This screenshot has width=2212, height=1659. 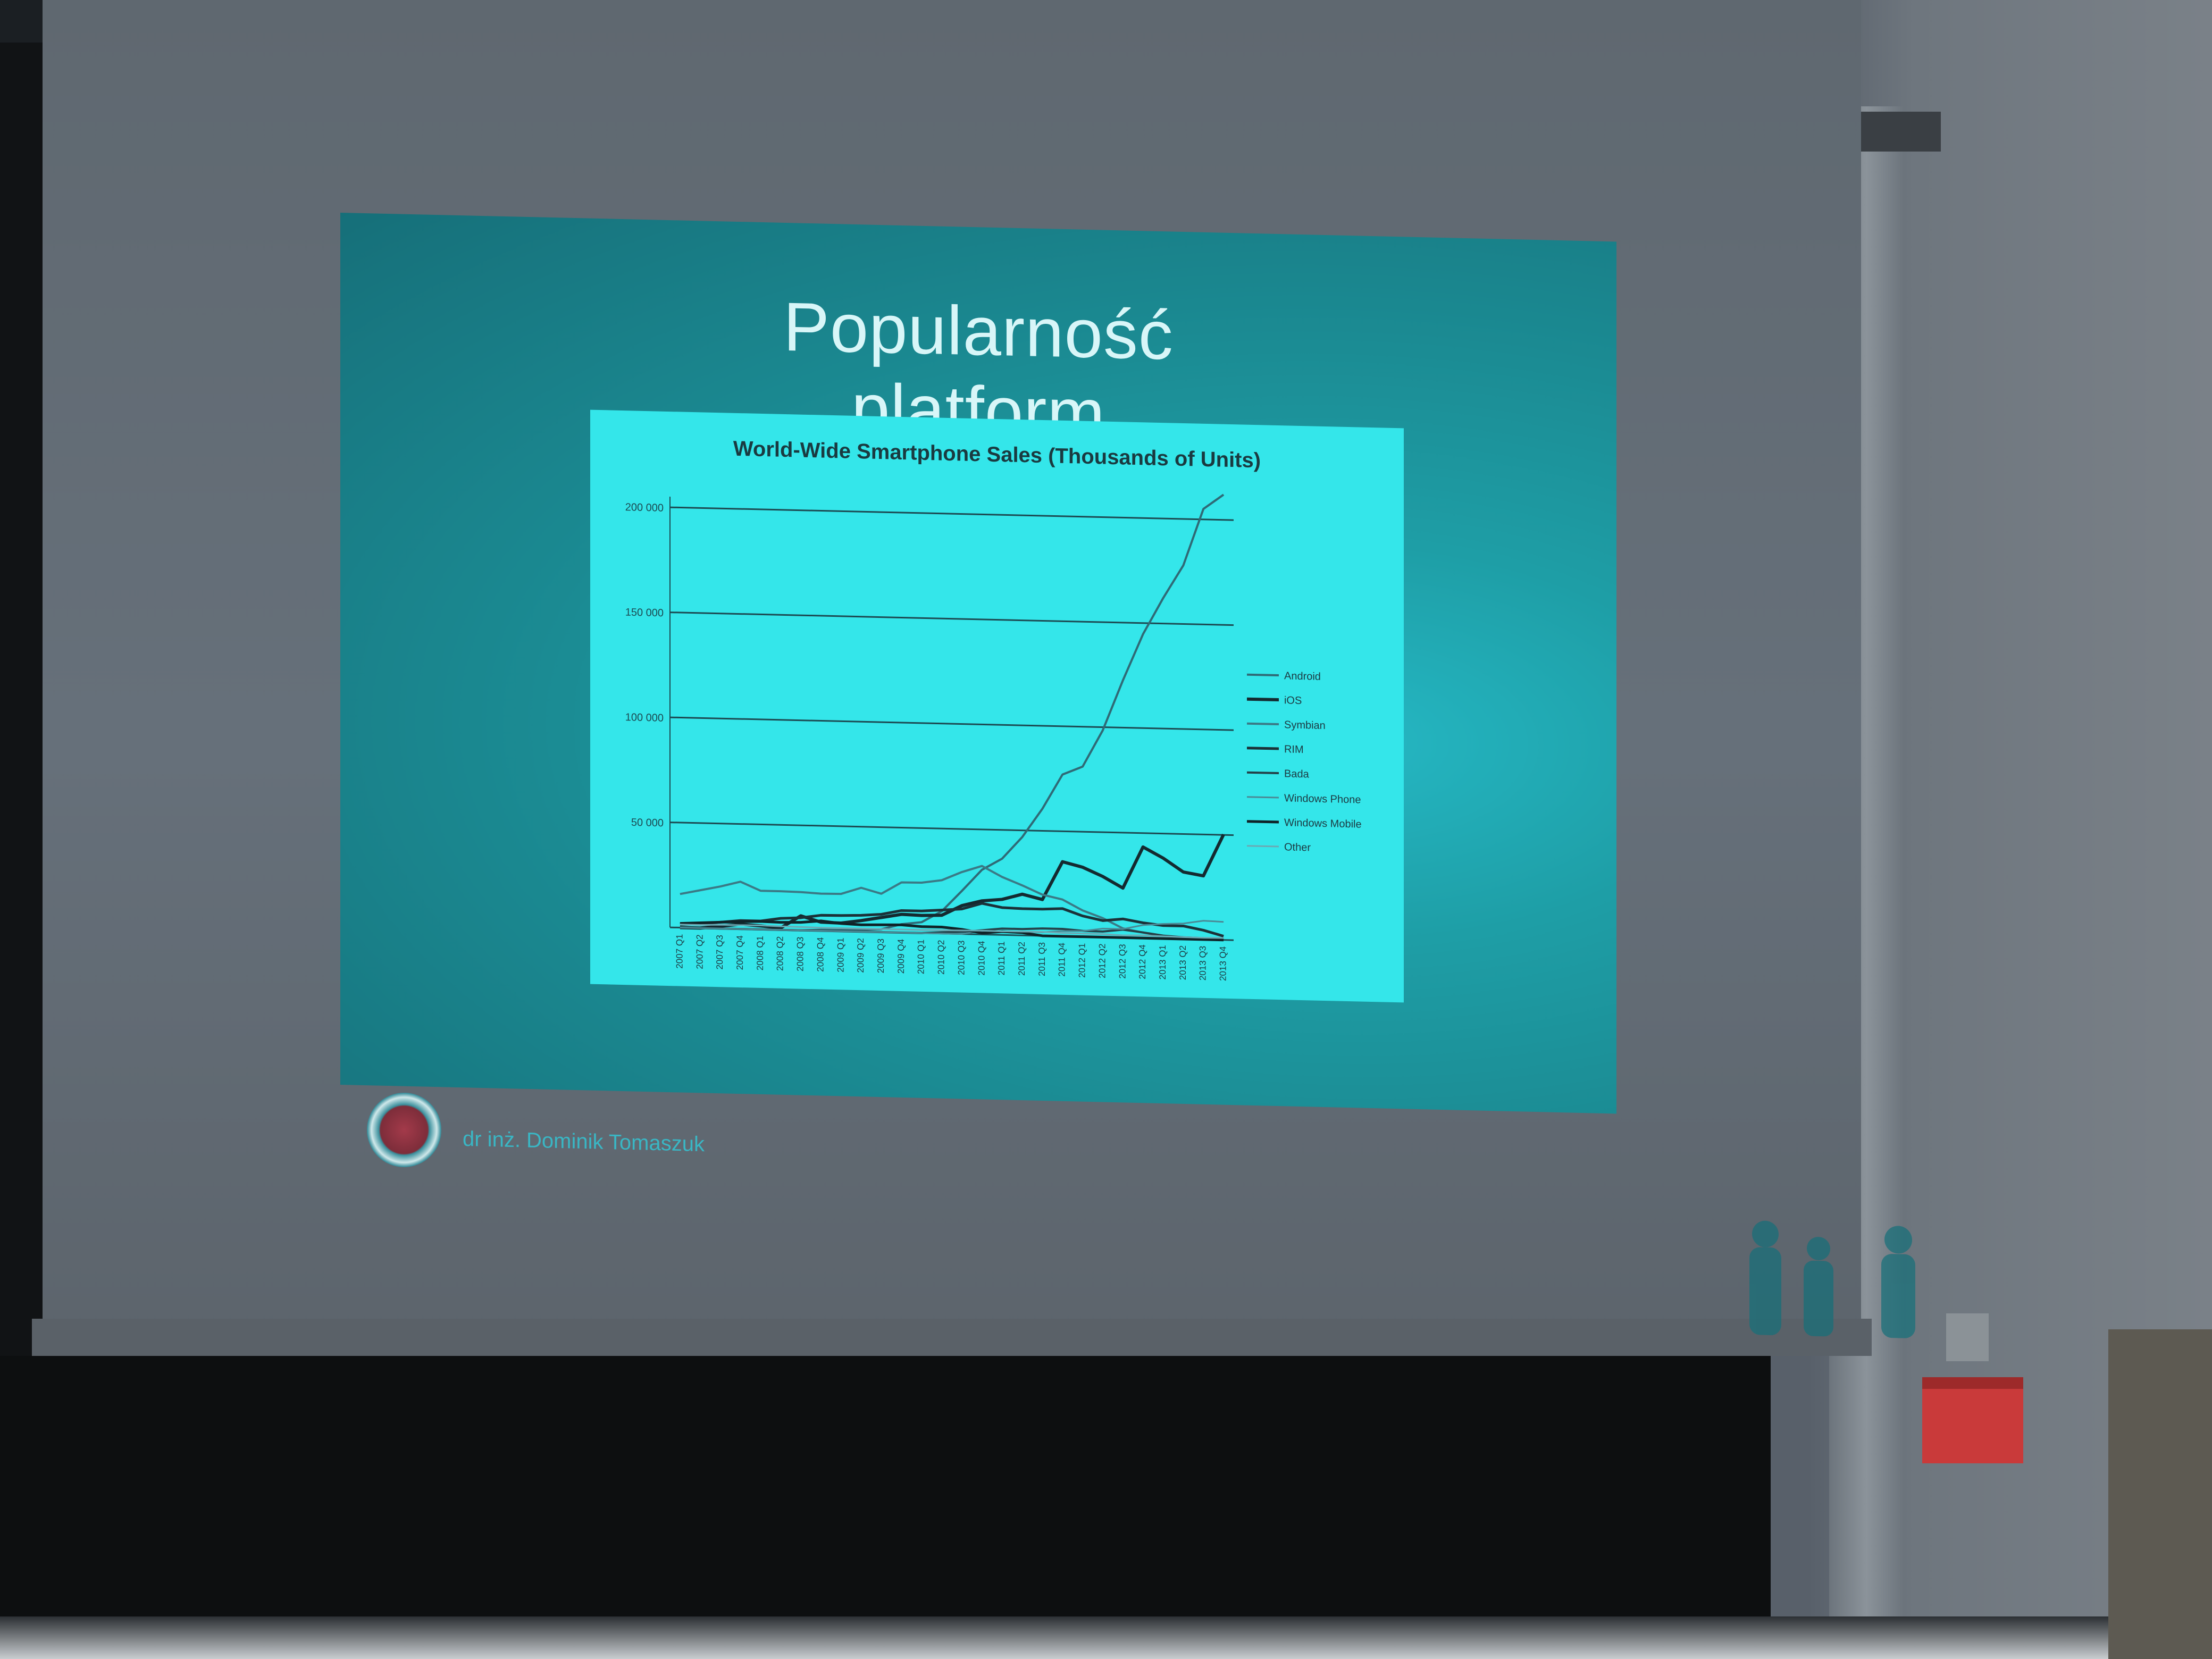 I want to click on university-seal, so click(x=404, y=1130).